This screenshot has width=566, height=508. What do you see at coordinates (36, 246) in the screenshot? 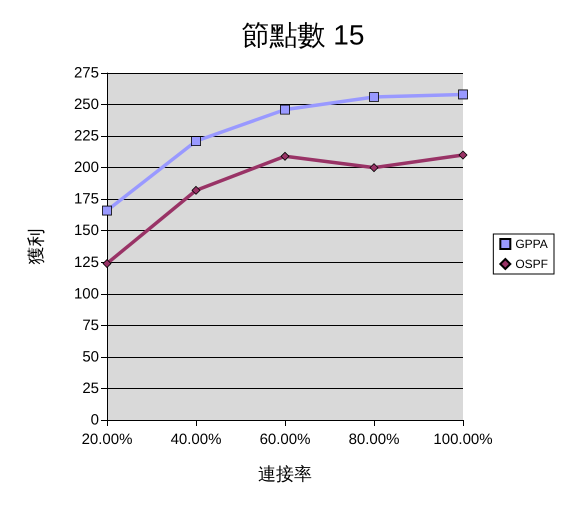
I see `y-axis-title: 獲利` at bounding box center [36, 246].